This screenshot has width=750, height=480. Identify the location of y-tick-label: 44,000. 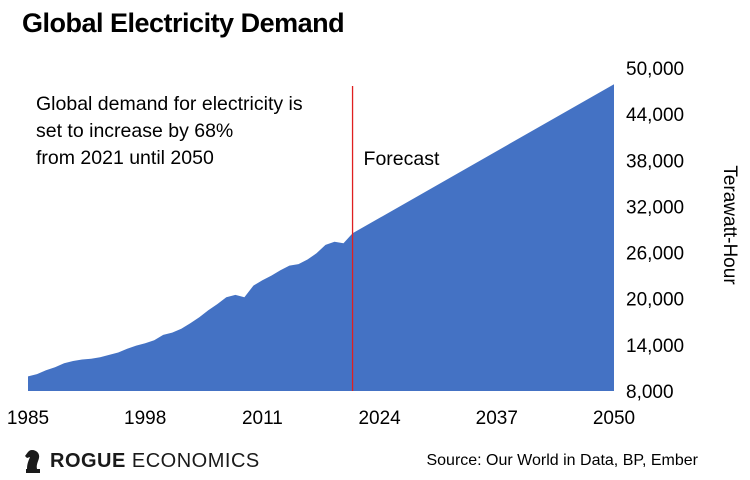
(655, 115).